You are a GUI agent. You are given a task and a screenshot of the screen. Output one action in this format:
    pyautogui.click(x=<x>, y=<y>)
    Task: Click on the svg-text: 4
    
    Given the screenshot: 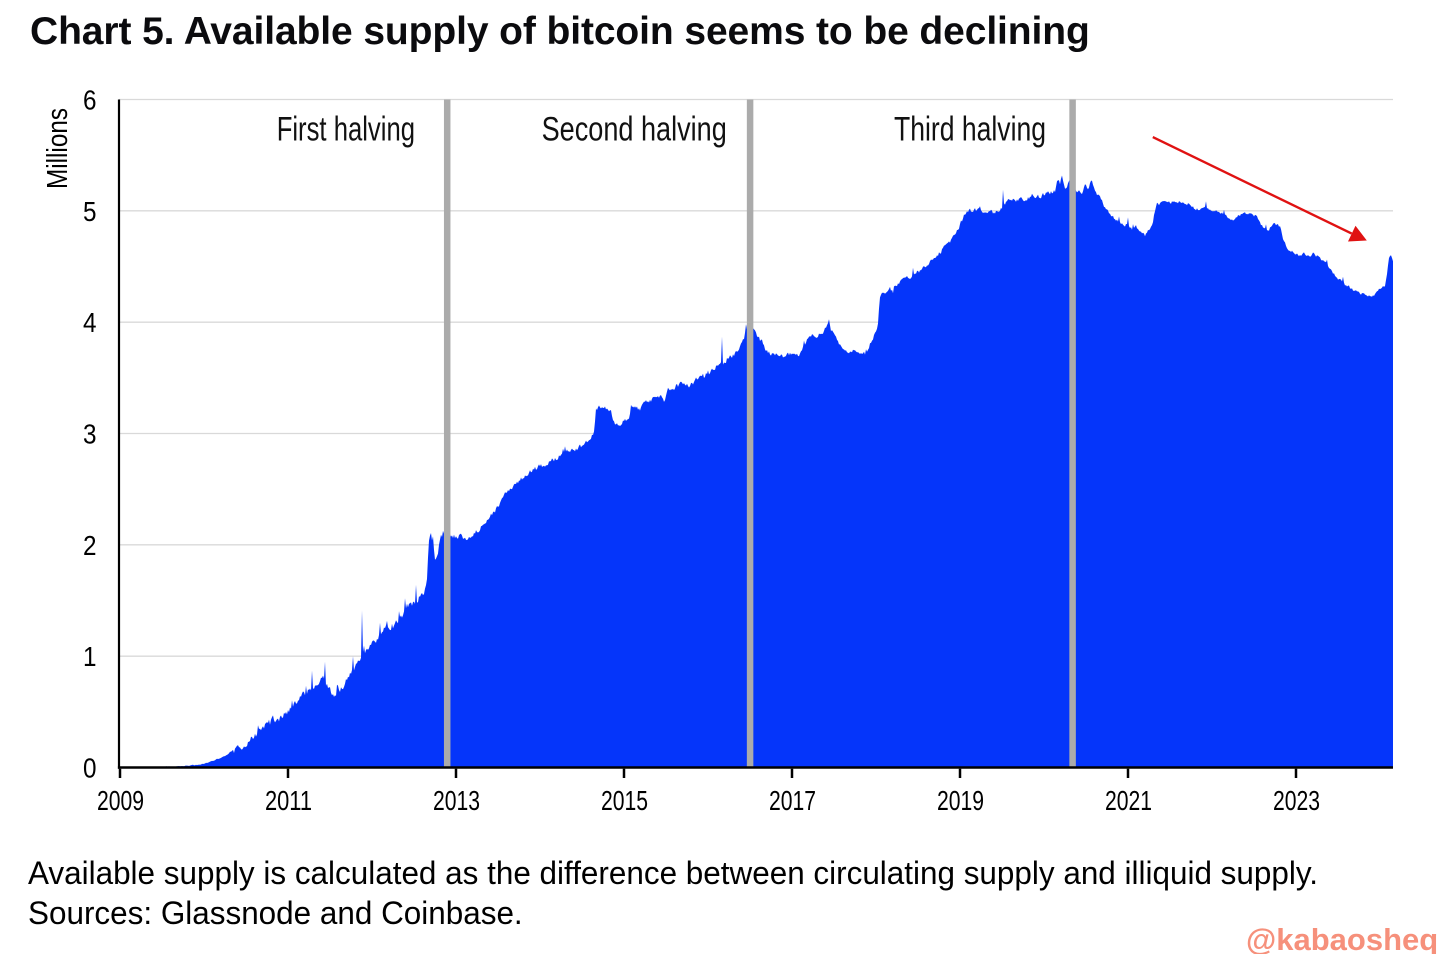 What is the action you would take?
    pyautogui.click(x=90, y=322)
    